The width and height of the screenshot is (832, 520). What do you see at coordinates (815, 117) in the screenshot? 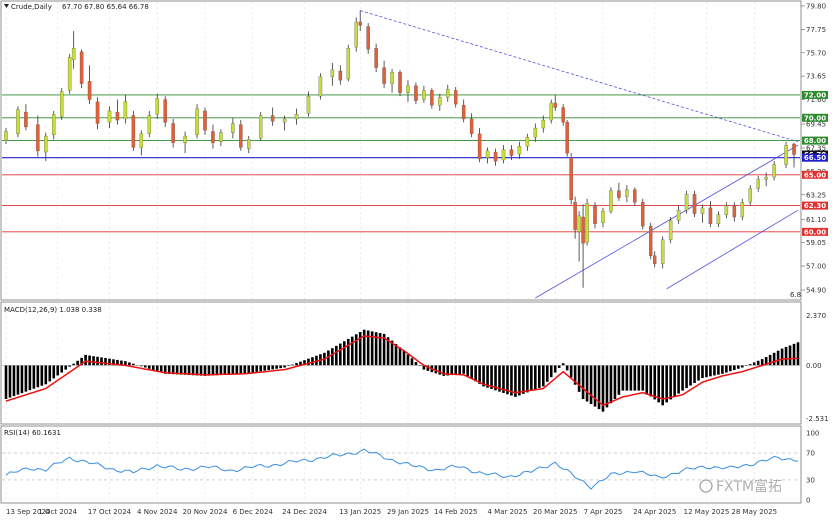
I see `level-tag-resistance` at bounding box center [815, 117].